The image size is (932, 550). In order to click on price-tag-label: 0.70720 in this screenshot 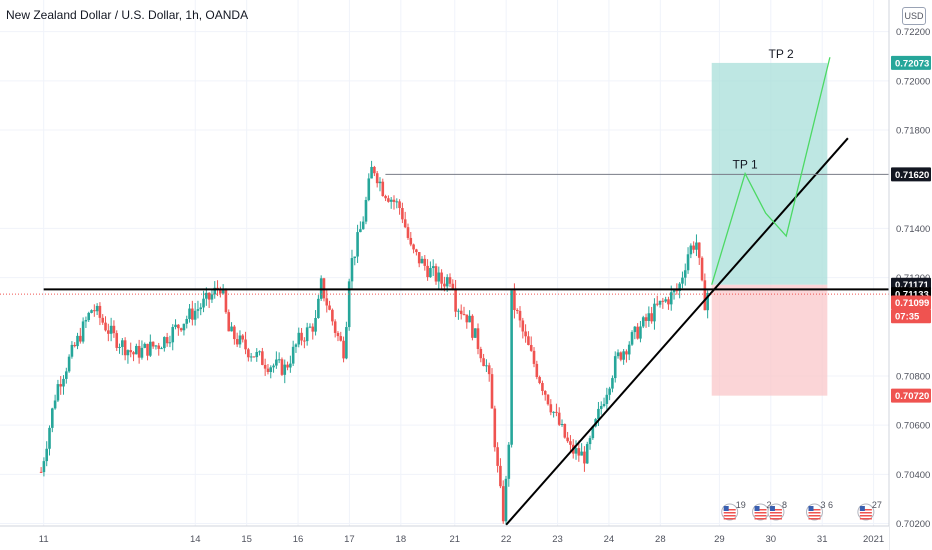, I will do `click(912, 396)`.